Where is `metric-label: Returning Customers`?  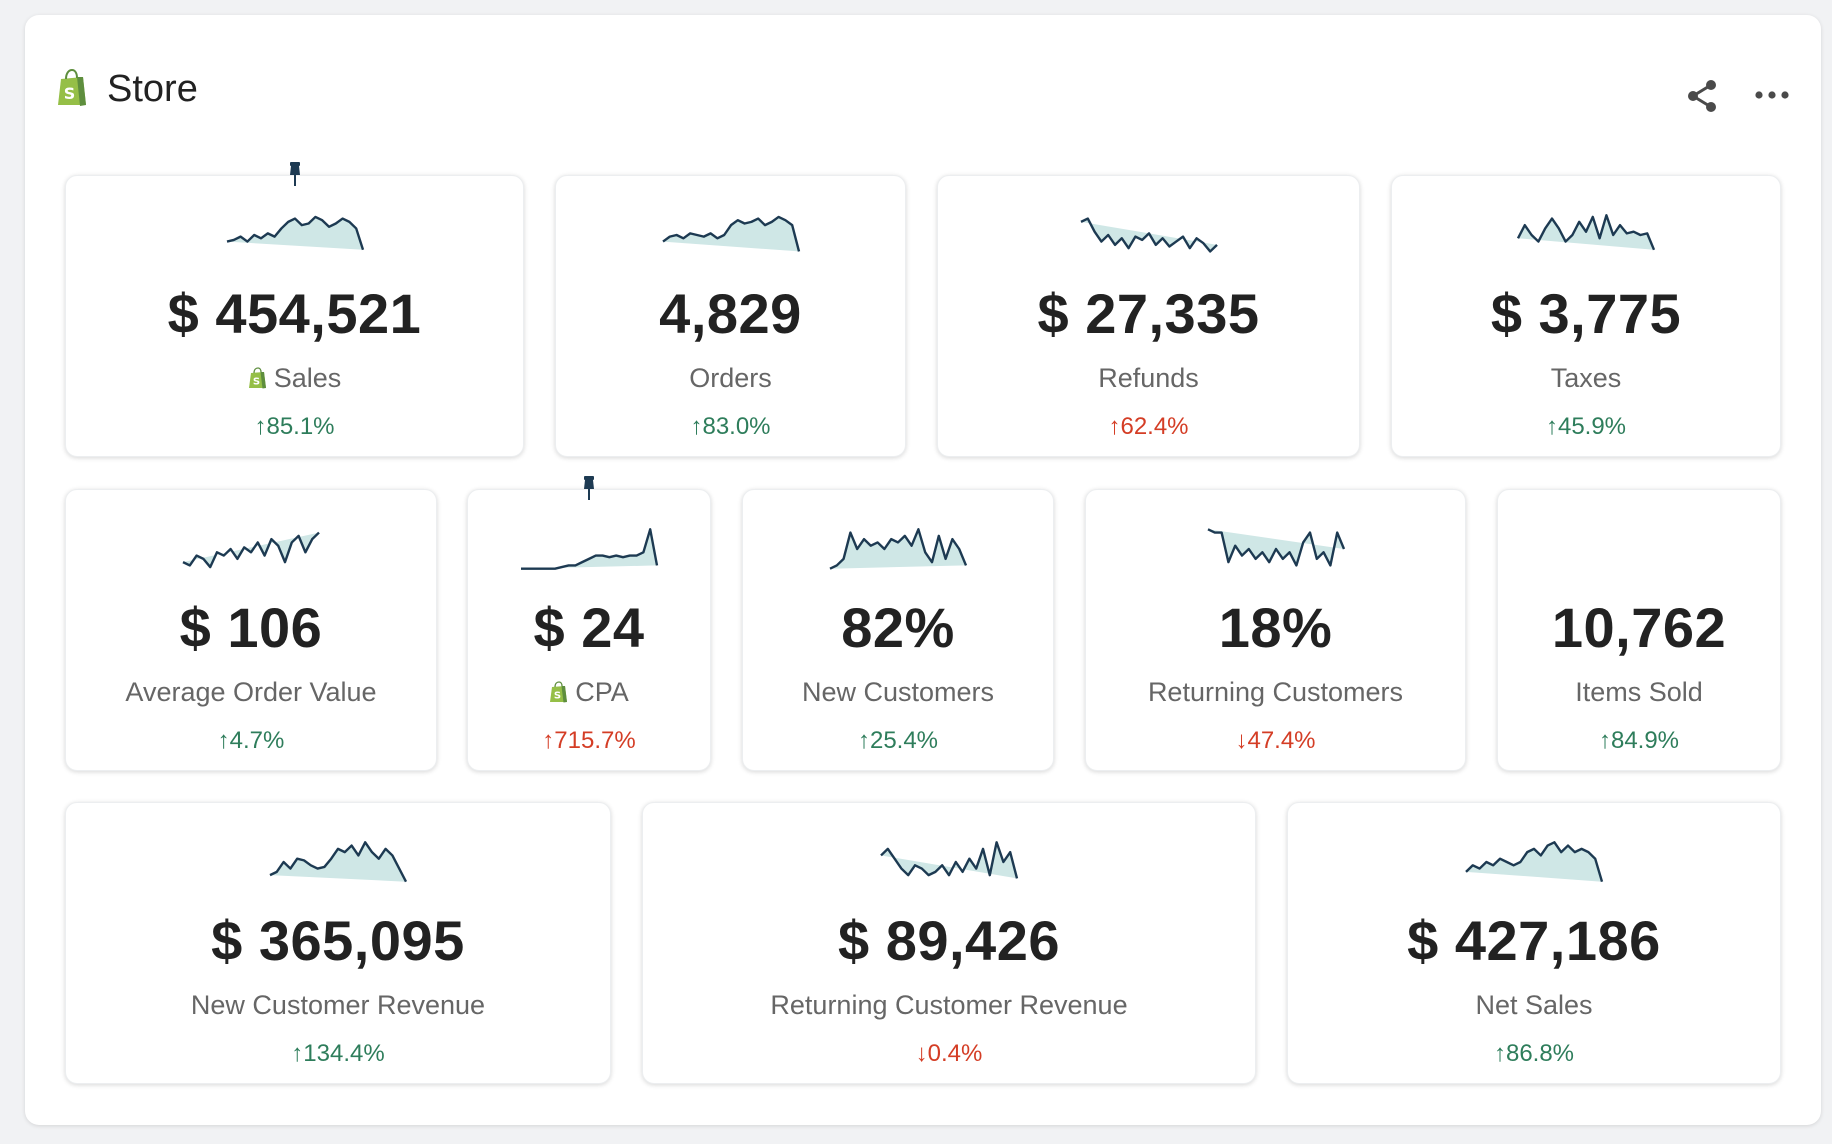
metric-label: Returning Customers is located at coordinates (1275, 692).